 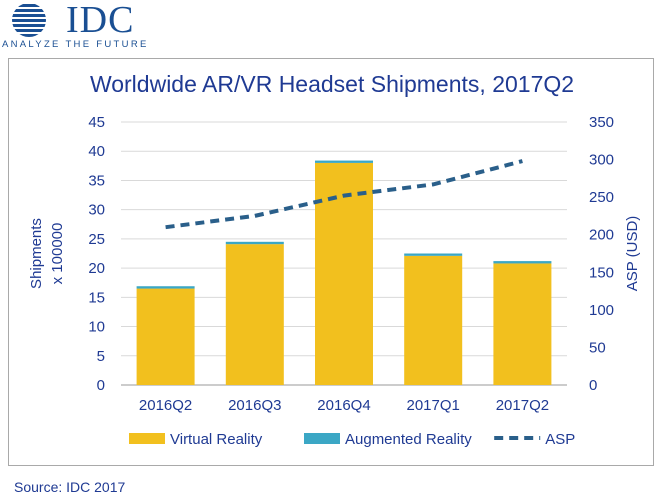 I want to click on y-tick-label-left: 45, so click(x=96, y=122).